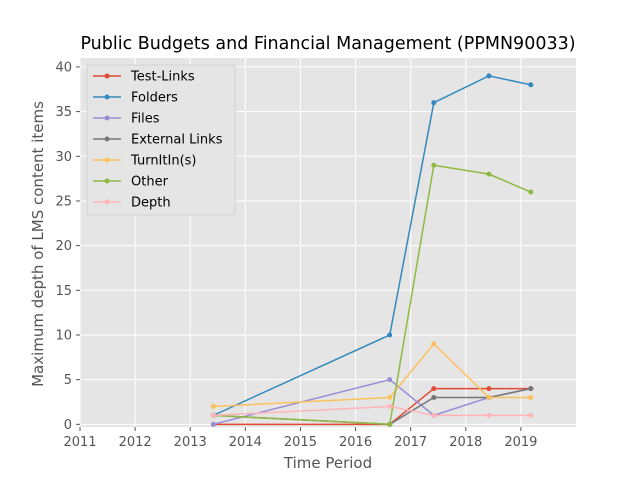  I want to click on y-tick-label: 10, so click(63, 335).